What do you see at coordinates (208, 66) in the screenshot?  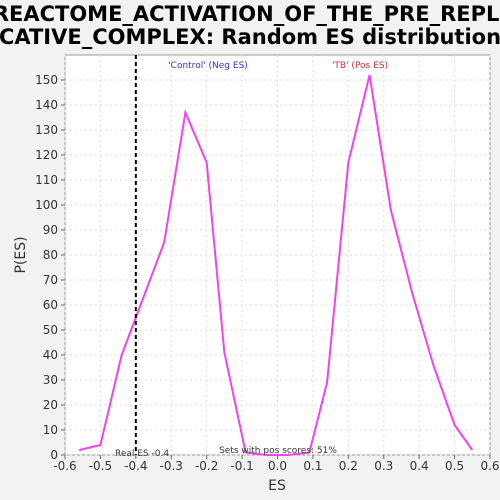 I see `neg-es-label: 'Control' (Neg ES)` at bounding box center [208, 66].